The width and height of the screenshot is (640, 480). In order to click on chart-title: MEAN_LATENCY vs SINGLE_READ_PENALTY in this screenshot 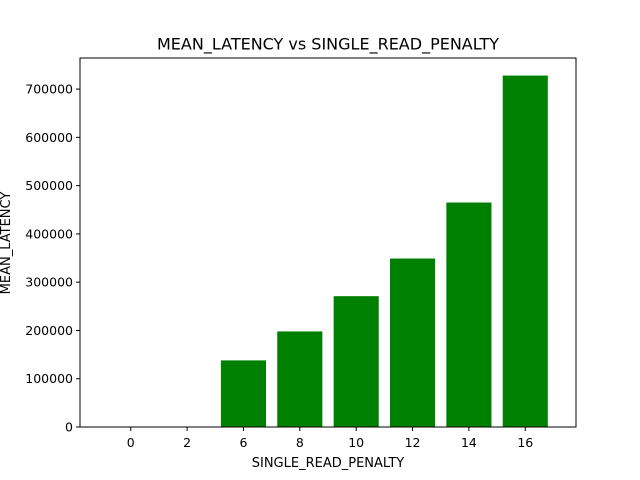, I will do `click(328, 45)`.